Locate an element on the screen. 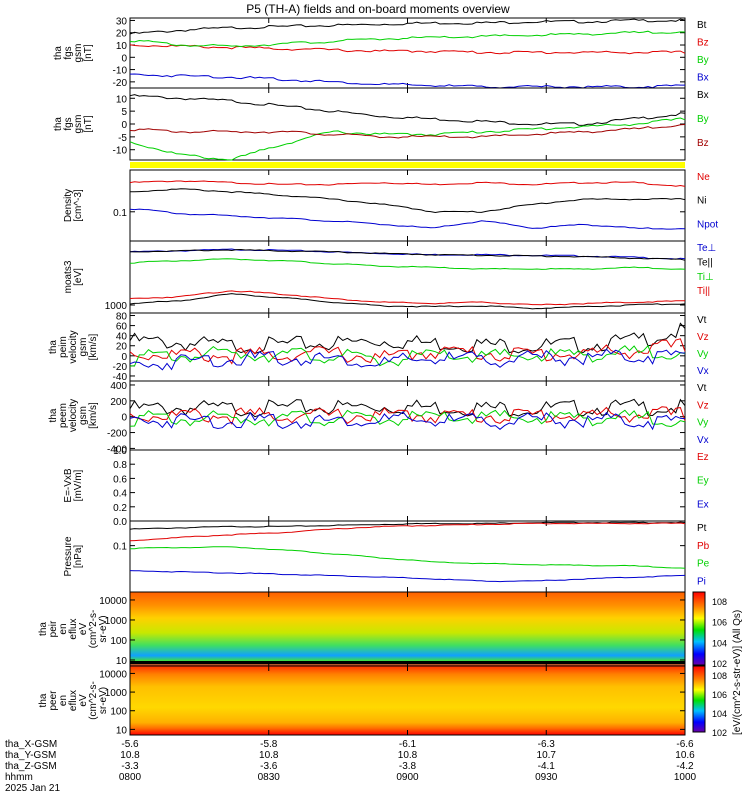 Image resolution: width=750 pixels, height=805 pixels. legend-Pt: Pt is located at coordinates (702, 528).